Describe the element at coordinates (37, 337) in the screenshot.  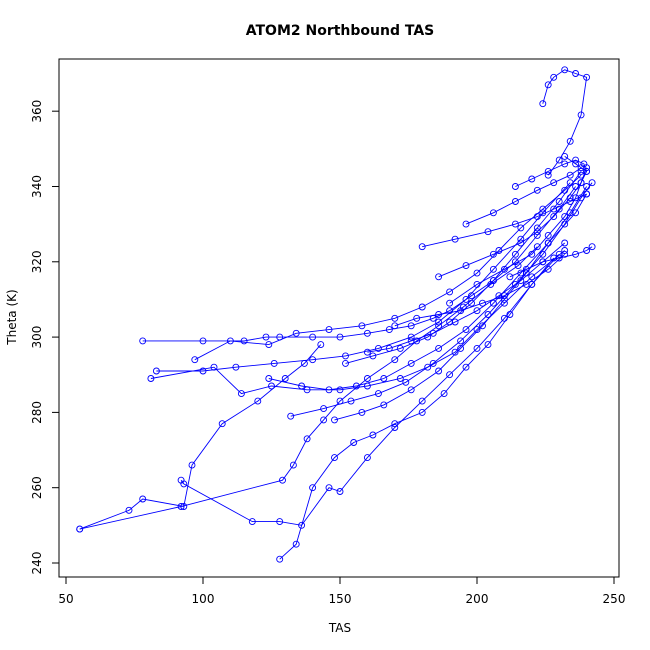
I see `y-tick-label: 300` at that location.